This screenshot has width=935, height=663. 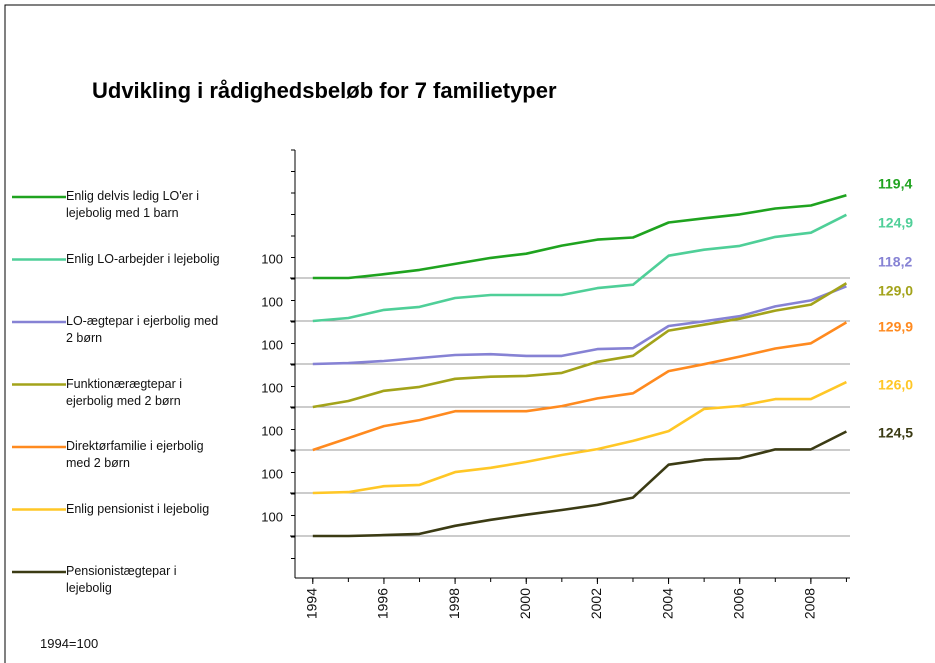 I want to click on legend-label: Enlig LO-arbejder i lejebolig, so click(x=143, y=258).